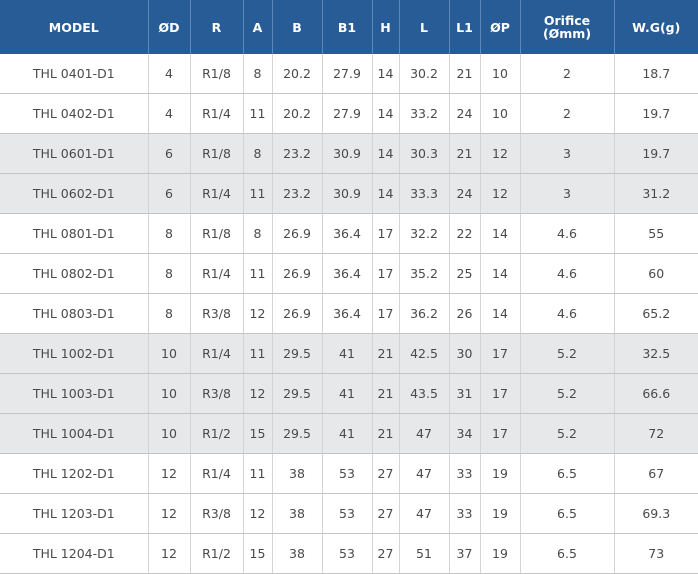  Describe the element at coordinates (464, 274) in the screenshot. I see `cell-l1: 25` at that location.